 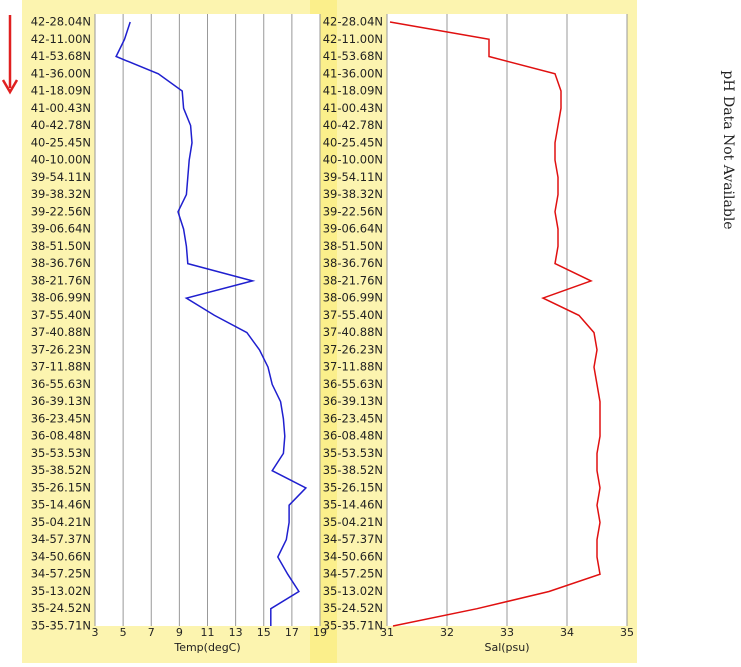 I want to click on x-tick-label: 9, so click(x=179, y=632).